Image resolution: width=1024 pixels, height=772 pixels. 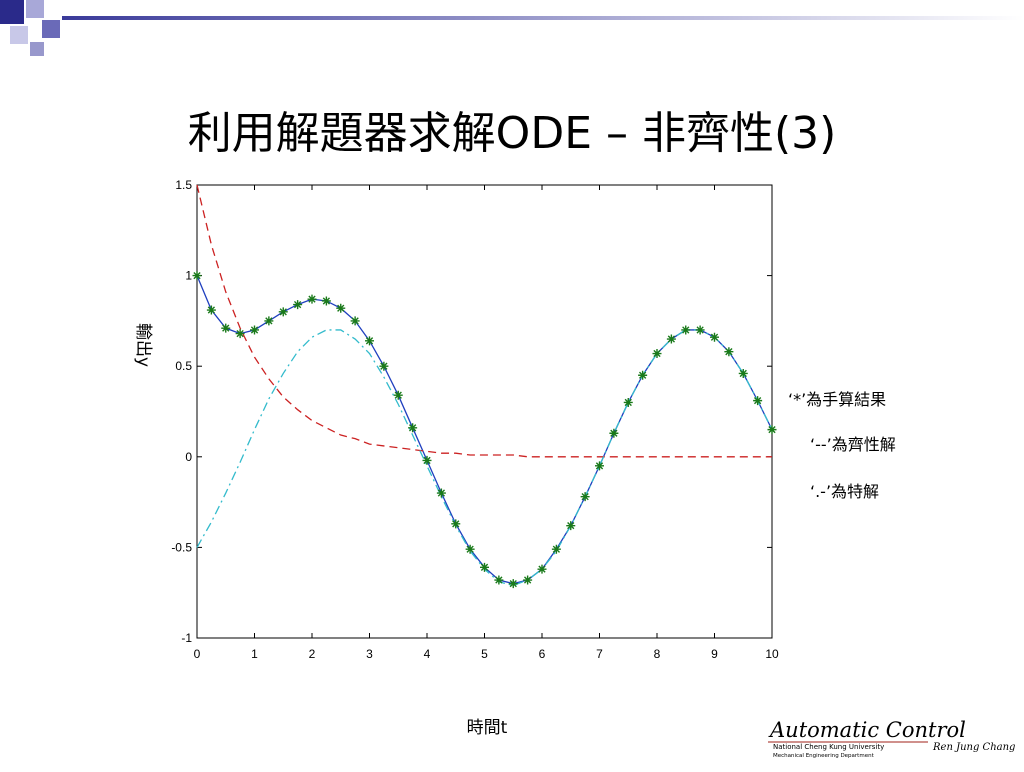 I want to click on slide-title: 利用解題器求解ODE – 非齊性(3), so click(x=512, y=133).